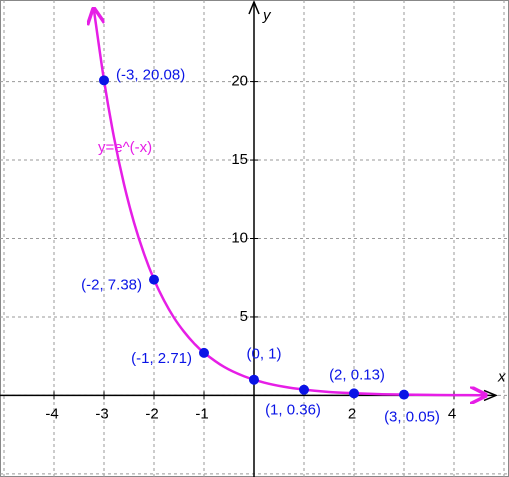  I want to click on x-tick-label: 4, so click(452, 413).